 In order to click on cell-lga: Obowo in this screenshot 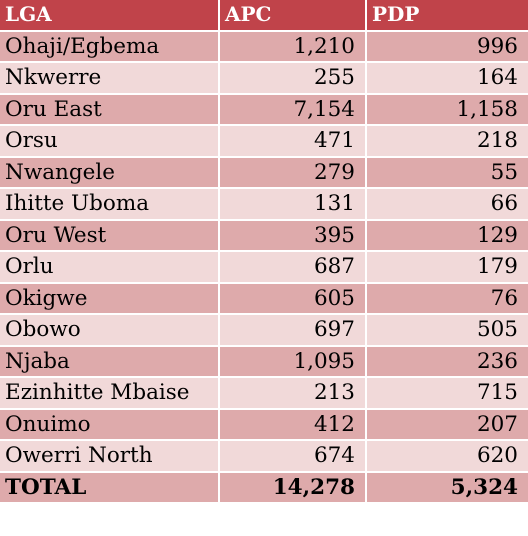, I will do `click(110, 330)`.